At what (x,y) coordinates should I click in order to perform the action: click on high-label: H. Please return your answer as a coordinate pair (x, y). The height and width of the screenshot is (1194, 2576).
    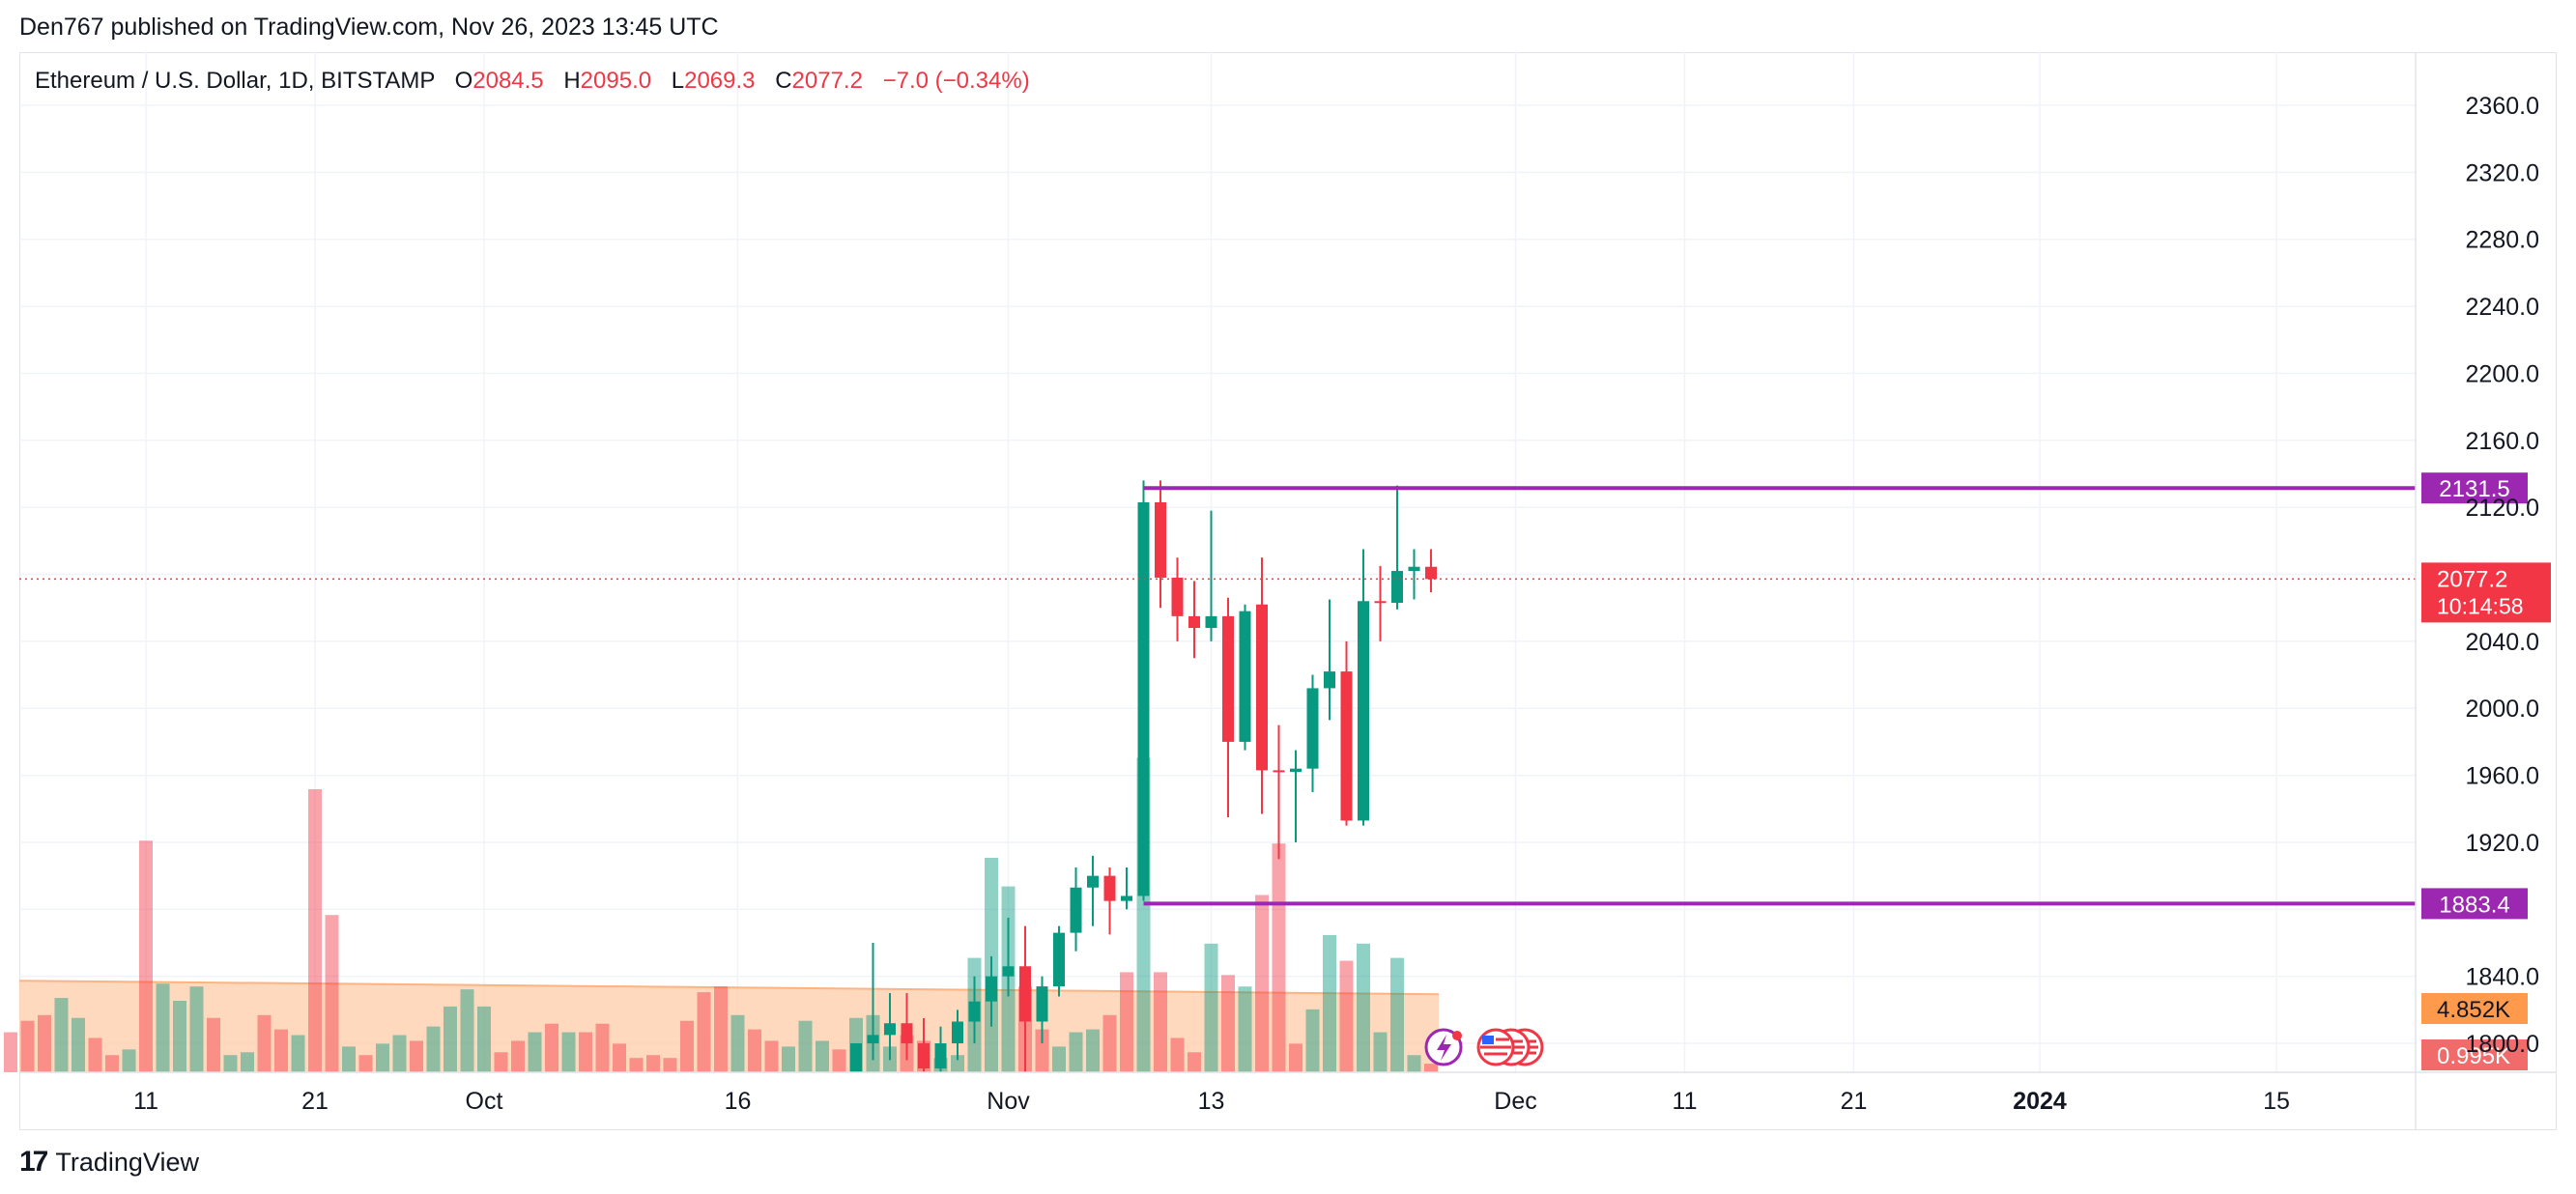
    Looking at the image, I should click on (572, 81).